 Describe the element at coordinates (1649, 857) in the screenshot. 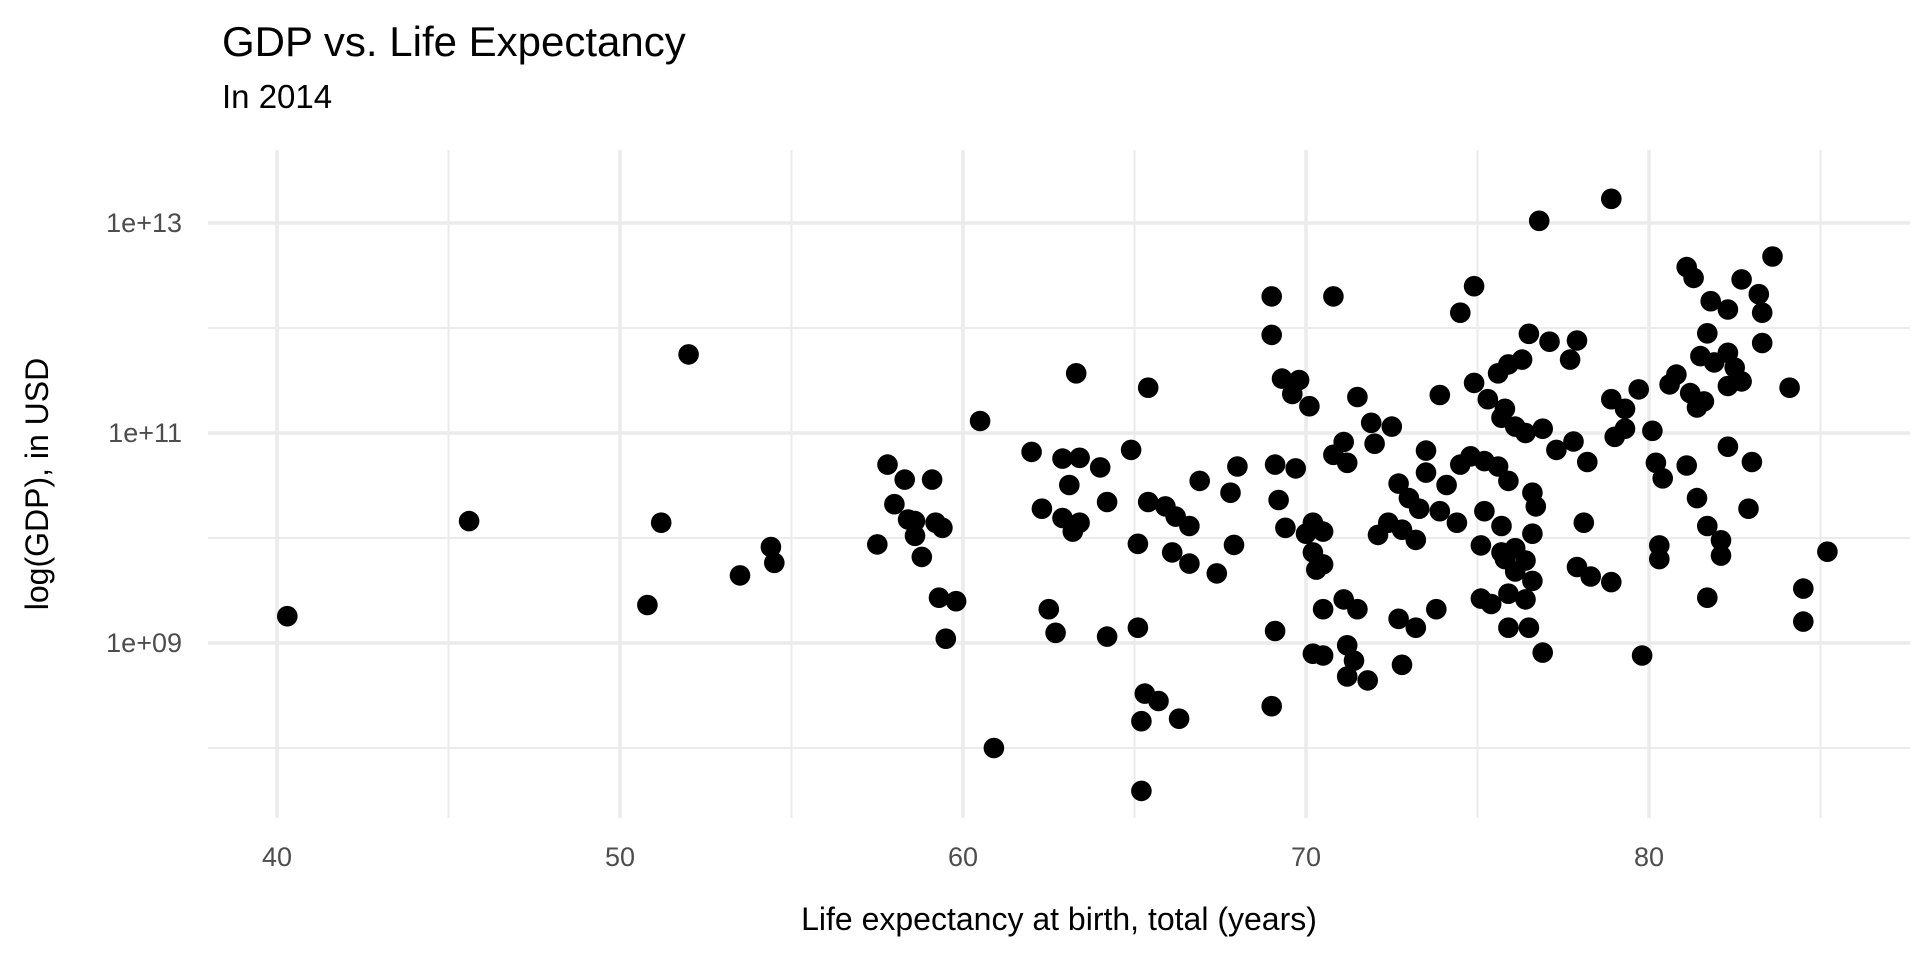

I see `x-tick-label: 80` at that location.